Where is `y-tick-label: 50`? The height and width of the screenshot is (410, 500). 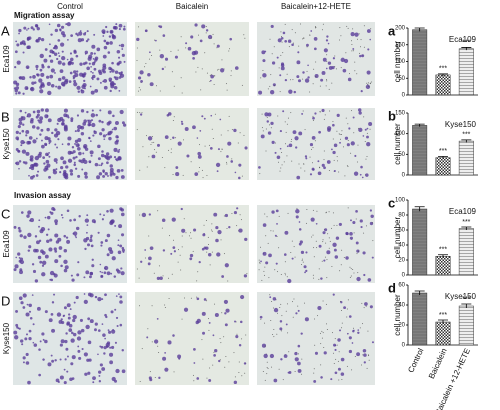
y-tick-label: 50 is located at coordinates (401, 79).